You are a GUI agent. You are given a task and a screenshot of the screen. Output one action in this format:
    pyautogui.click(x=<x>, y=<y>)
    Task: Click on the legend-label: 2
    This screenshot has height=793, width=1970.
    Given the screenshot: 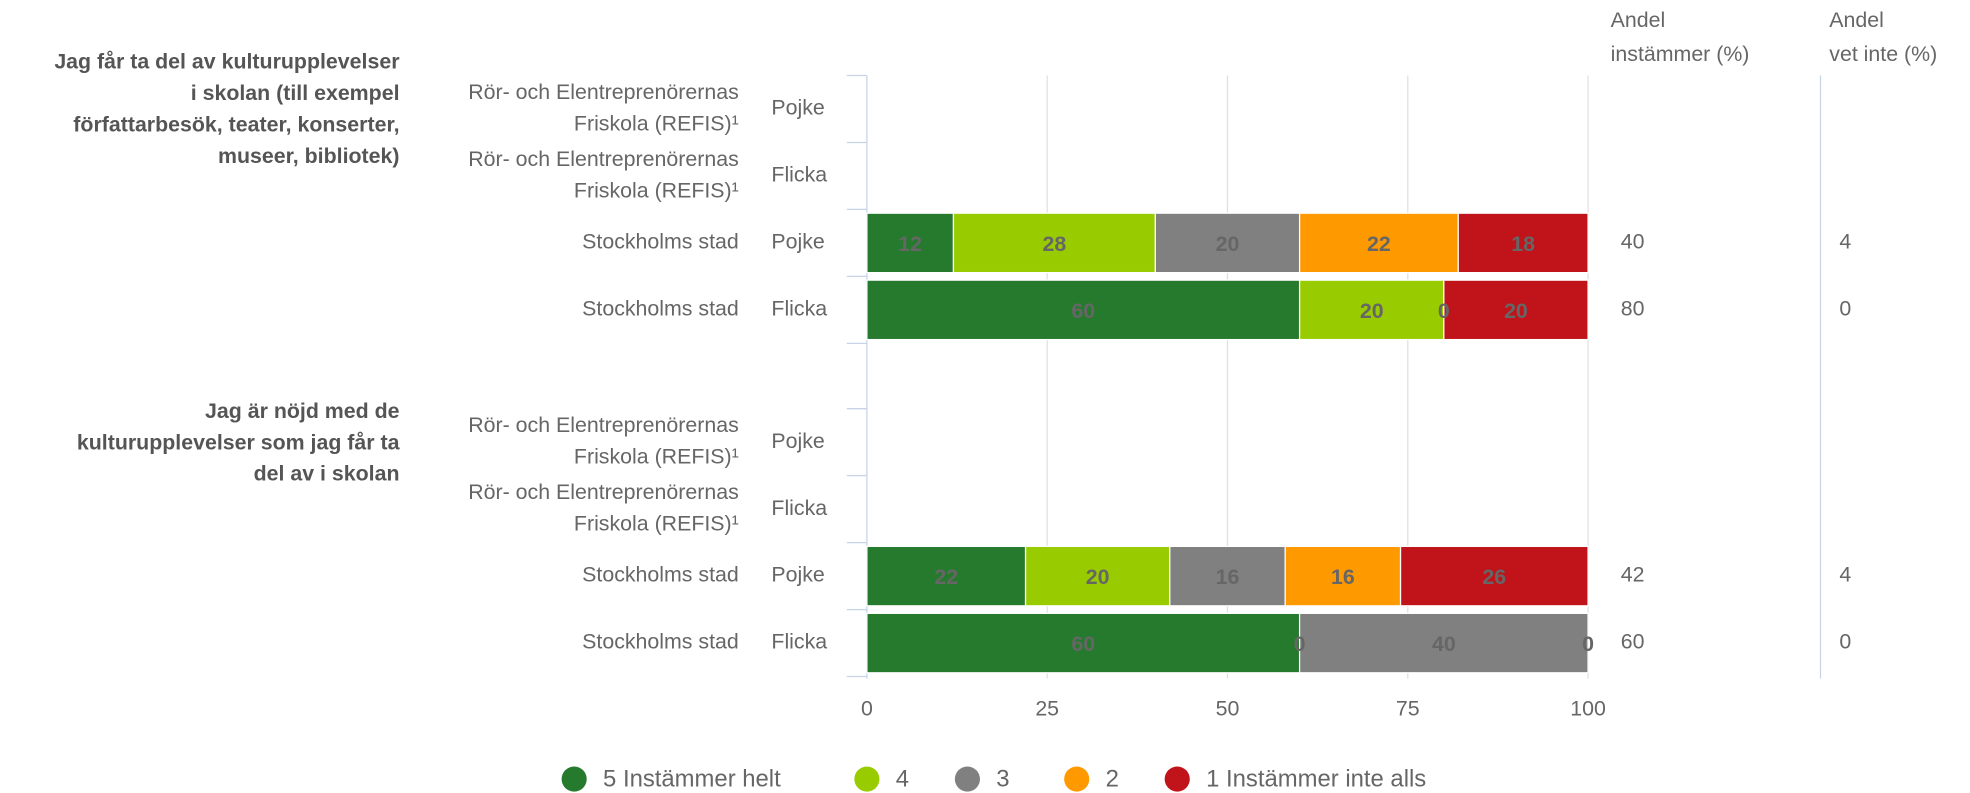 What is the action you would take?
    pyautogui.click(x=1112, y=779)
    